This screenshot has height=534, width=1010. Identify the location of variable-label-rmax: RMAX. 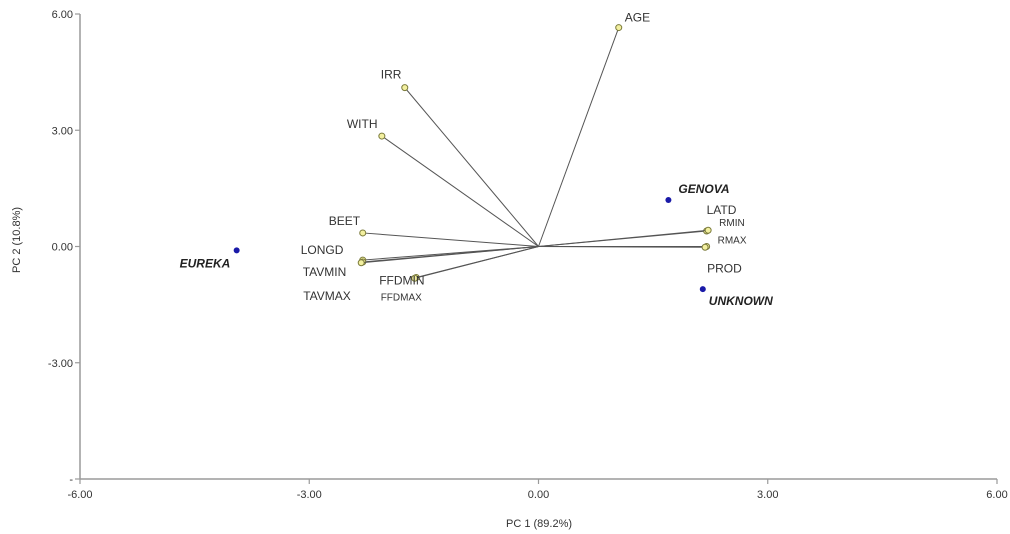
(732, 241).